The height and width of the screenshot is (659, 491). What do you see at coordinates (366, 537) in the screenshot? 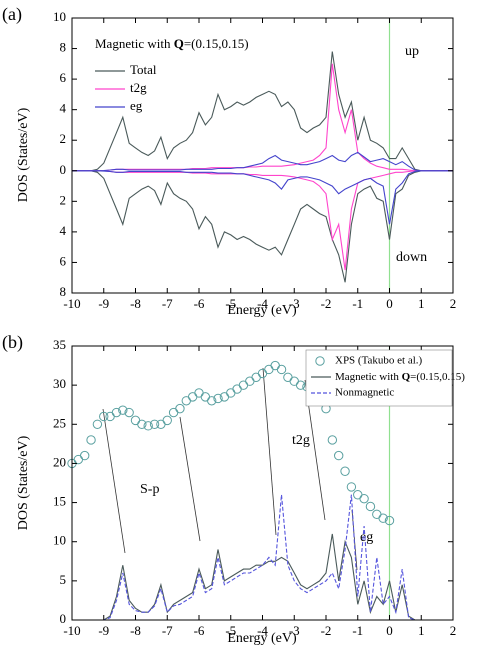
I see `annotation: eg` at bounding box center [366, 537].